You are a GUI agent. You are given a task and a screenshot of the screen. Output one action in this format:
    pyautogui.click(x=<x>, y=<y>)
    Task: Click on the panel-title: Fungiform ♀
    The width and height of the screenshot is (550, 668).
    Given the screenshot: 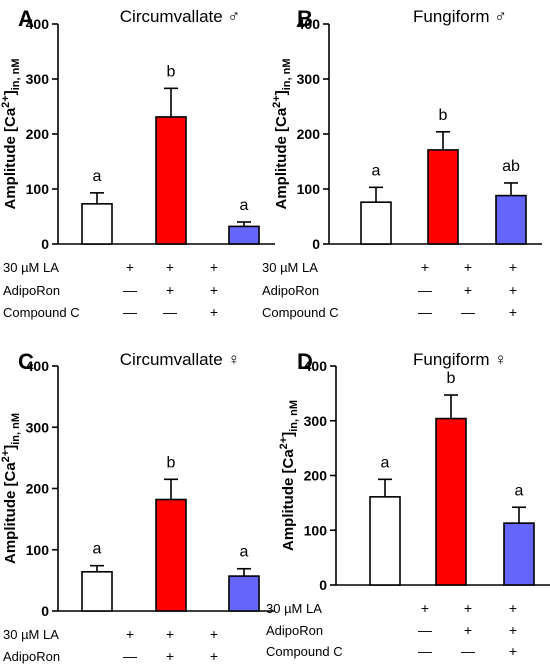 What is the action you would take?
    pyautogui.click(x=460, y=359)
    